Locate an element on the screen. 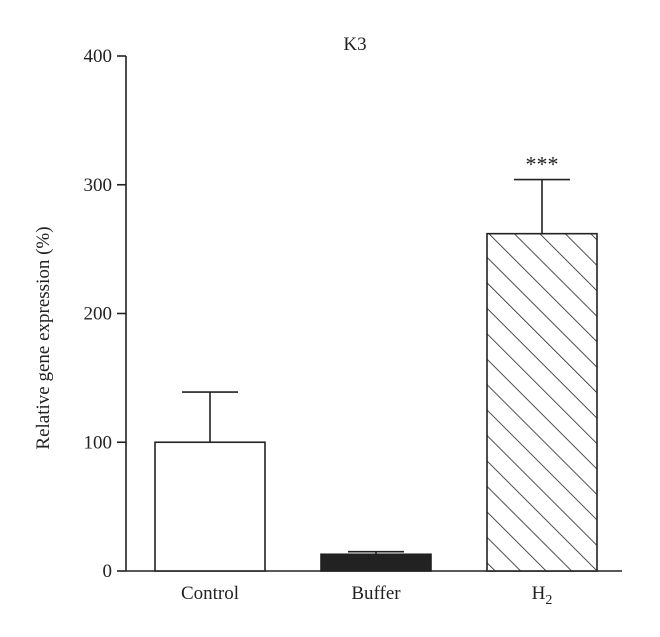  y-tick-label: 400 is located at coordinates (98, 56).